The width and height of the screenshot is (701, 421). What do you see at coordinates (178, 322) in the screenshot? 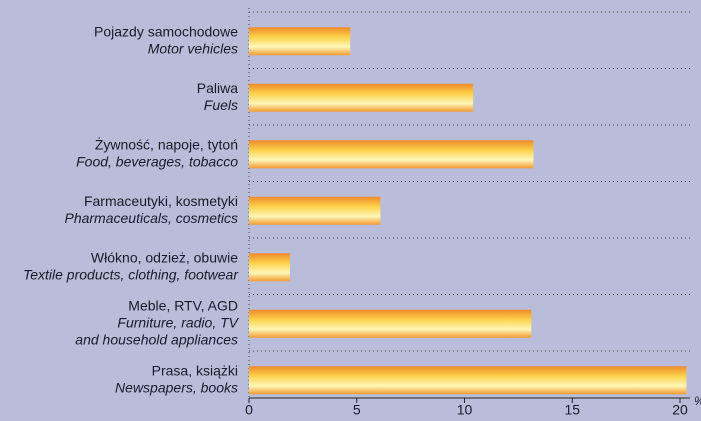
I see `category-label: Furniture, radio, TV` at bounding box center [178, 322].